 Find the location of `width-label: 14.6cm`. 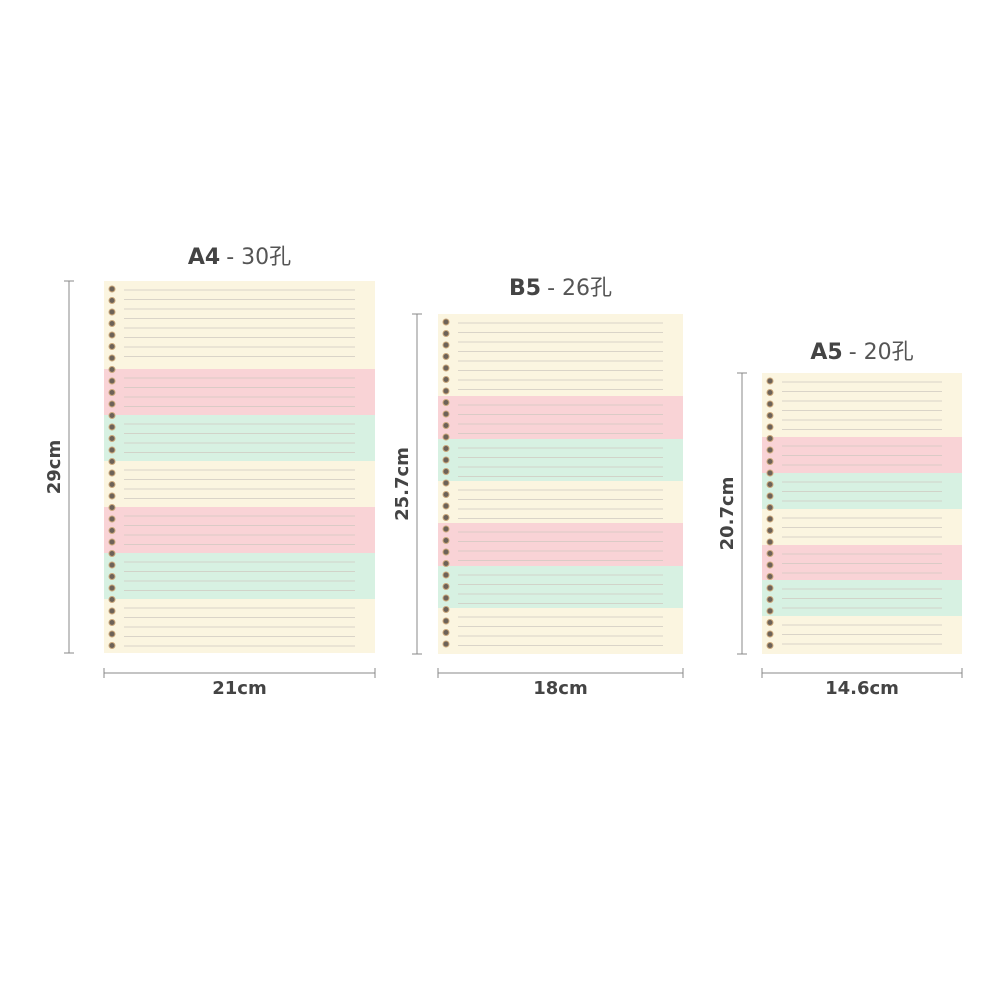

width-label: 14.6cm is located at coordinates (862, 688).